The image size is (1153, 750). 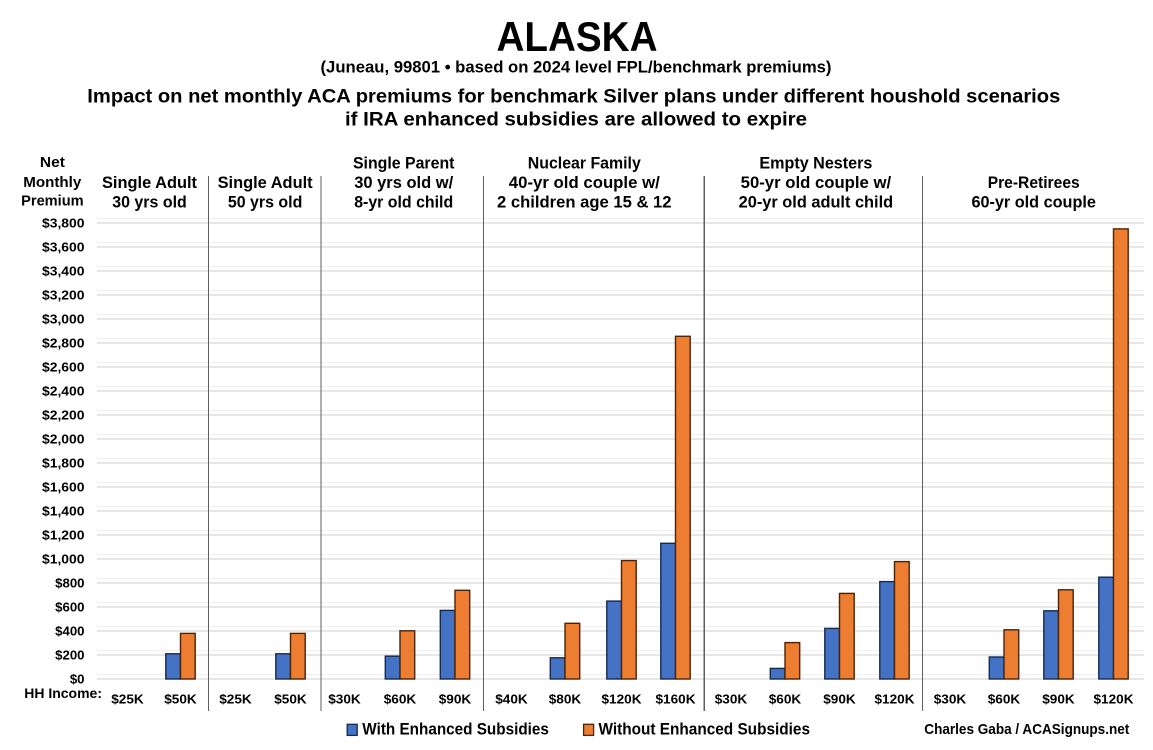 What do you see at coordinates (816, 202) in the screenshot?
I see `svg-text: 20-yr old adult child` at bounding box center [816, 202].